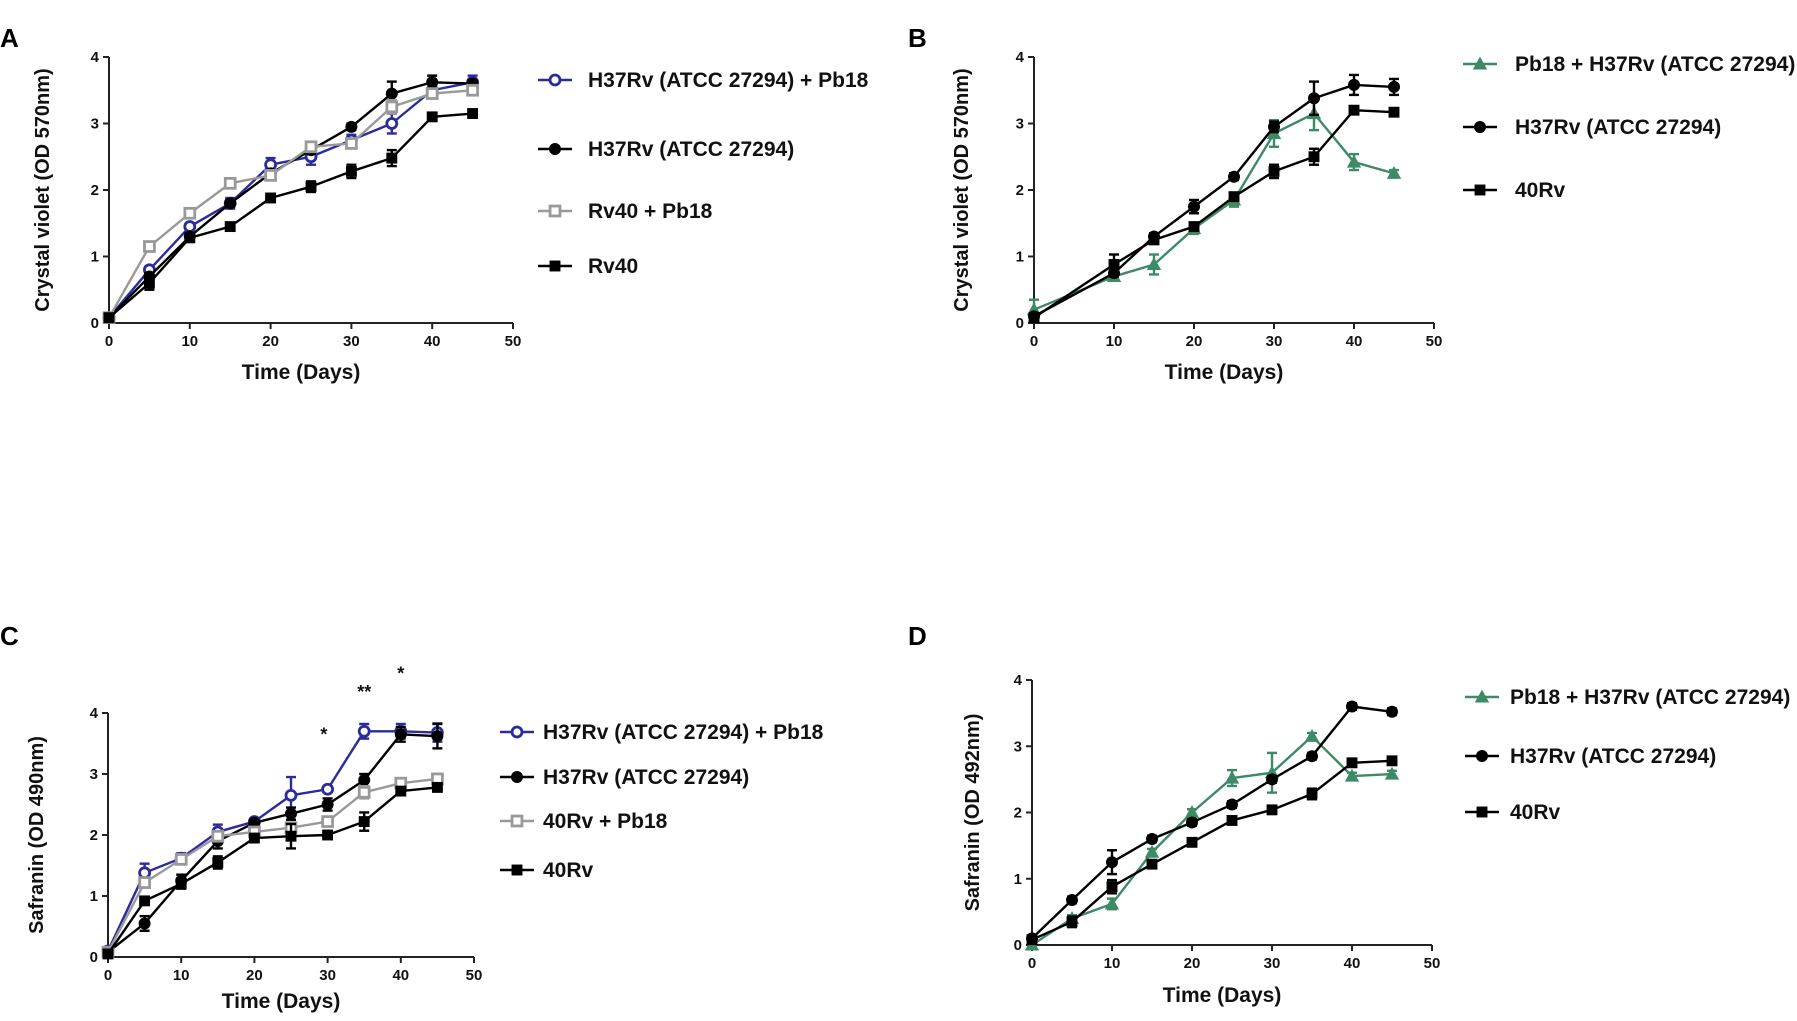 The image size is (1797, 1021). Describe the element at coordinates (588, 266) in the screenshot. I see `legend-item: Rv40` at that location.